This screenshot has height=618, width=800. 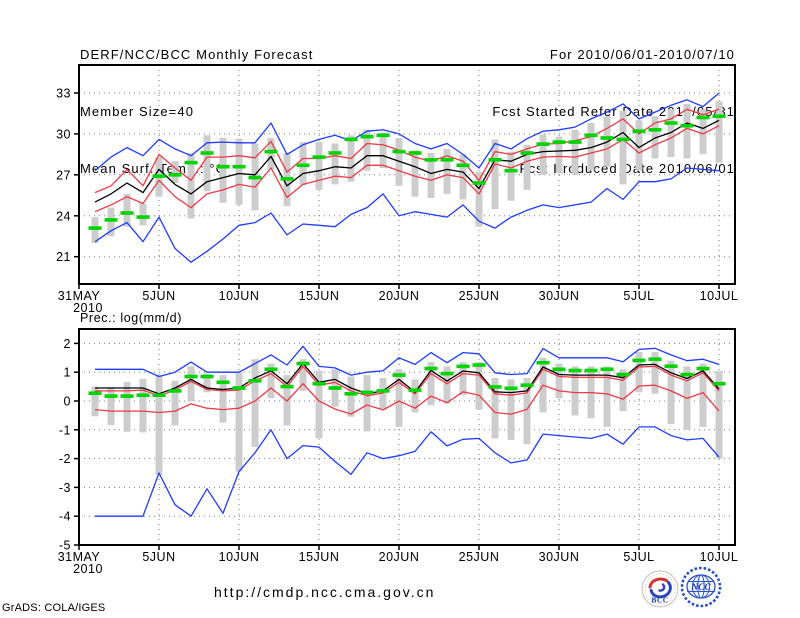 I want to click on x-tick-label: 30JUN, so click(x=559, y=557).